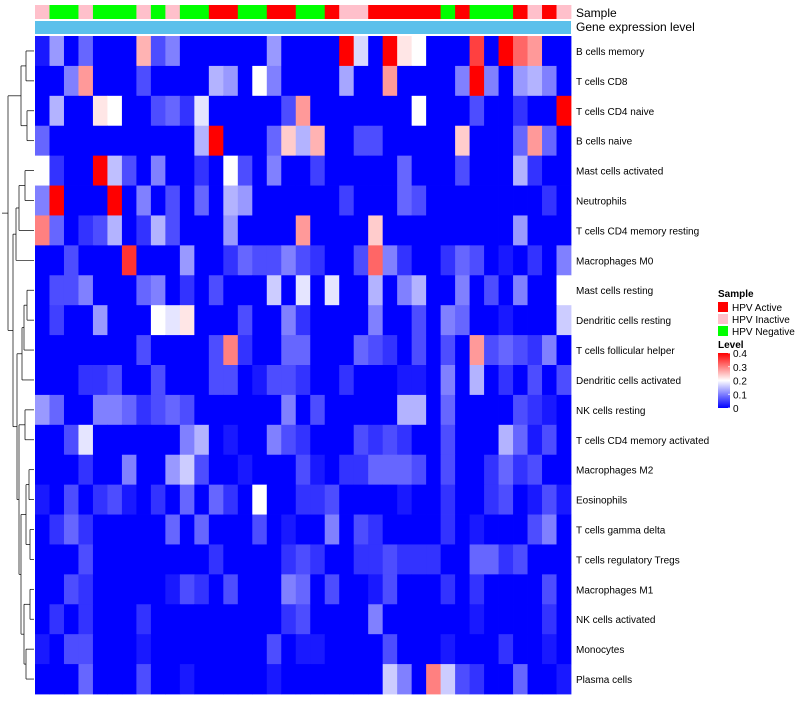 This screenshot has height=705, width=800. I want to click on row-dendrogram, so click(18, 365).